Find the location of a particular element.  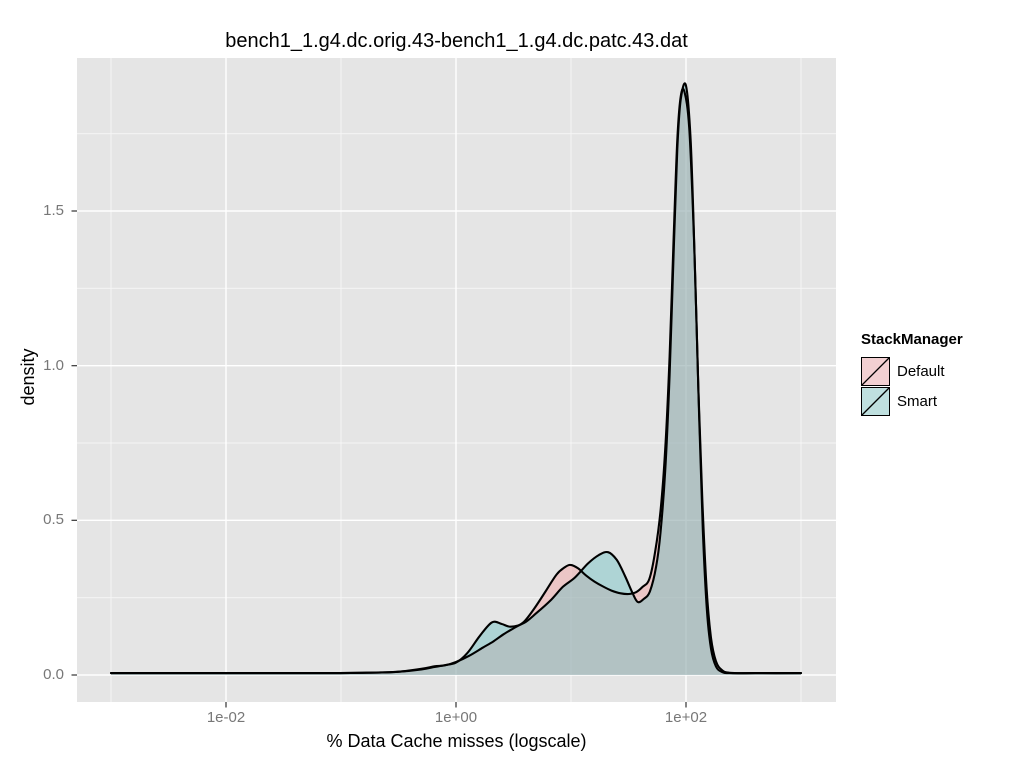

legend-key-default is located at coordinates (875, 371).